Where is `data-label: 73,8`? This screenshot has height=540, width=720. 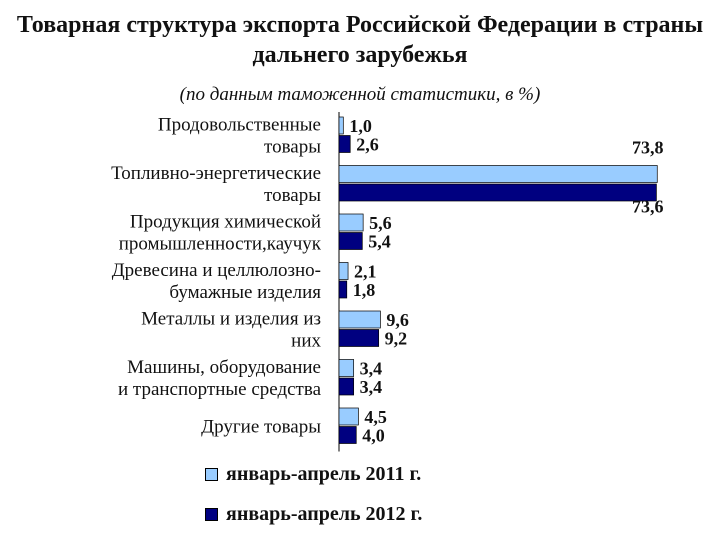
data-label: 73,8 is located at coordinates (648, 148).